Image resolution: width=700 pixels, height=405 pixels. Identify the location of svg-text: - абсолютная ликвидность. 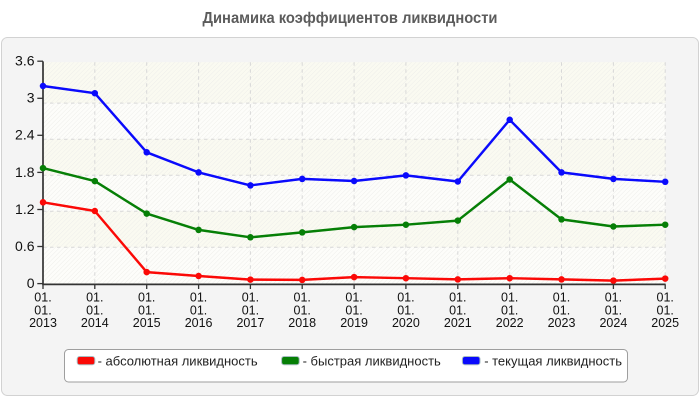
(178, 360).